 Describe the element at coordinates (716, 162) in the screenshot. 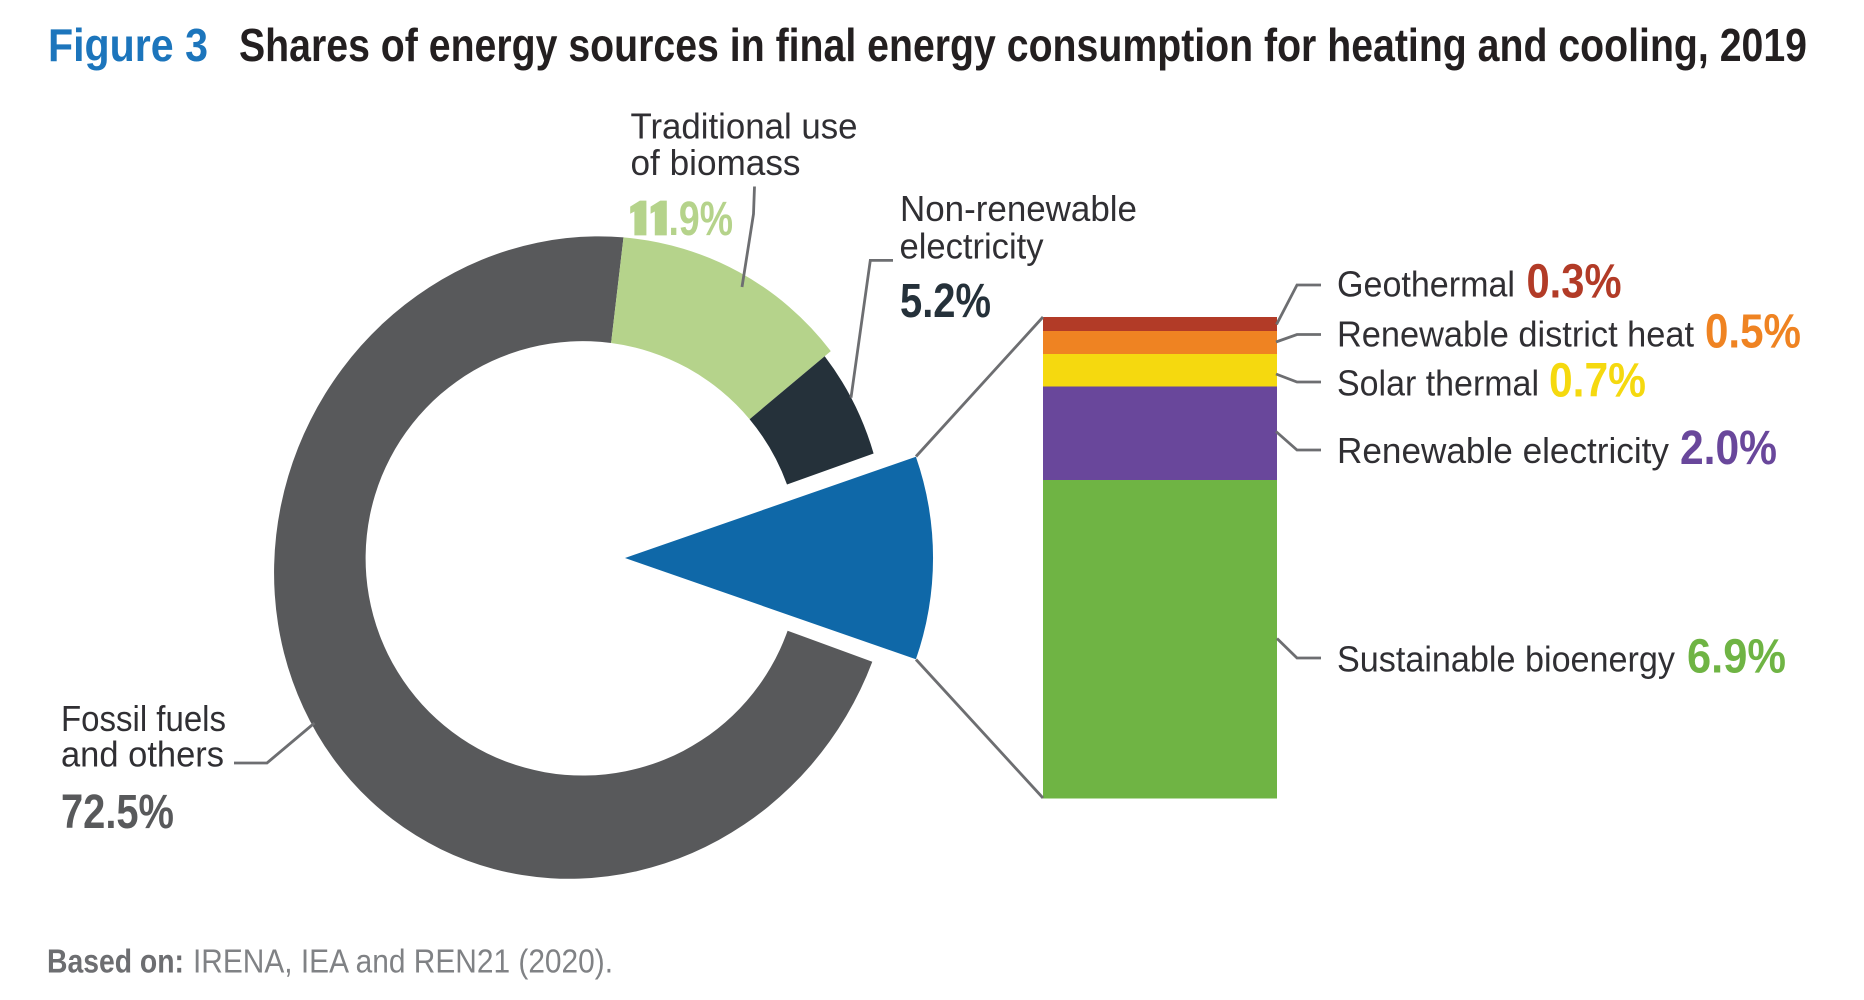

I see `svg-text: of biomass` at that location.